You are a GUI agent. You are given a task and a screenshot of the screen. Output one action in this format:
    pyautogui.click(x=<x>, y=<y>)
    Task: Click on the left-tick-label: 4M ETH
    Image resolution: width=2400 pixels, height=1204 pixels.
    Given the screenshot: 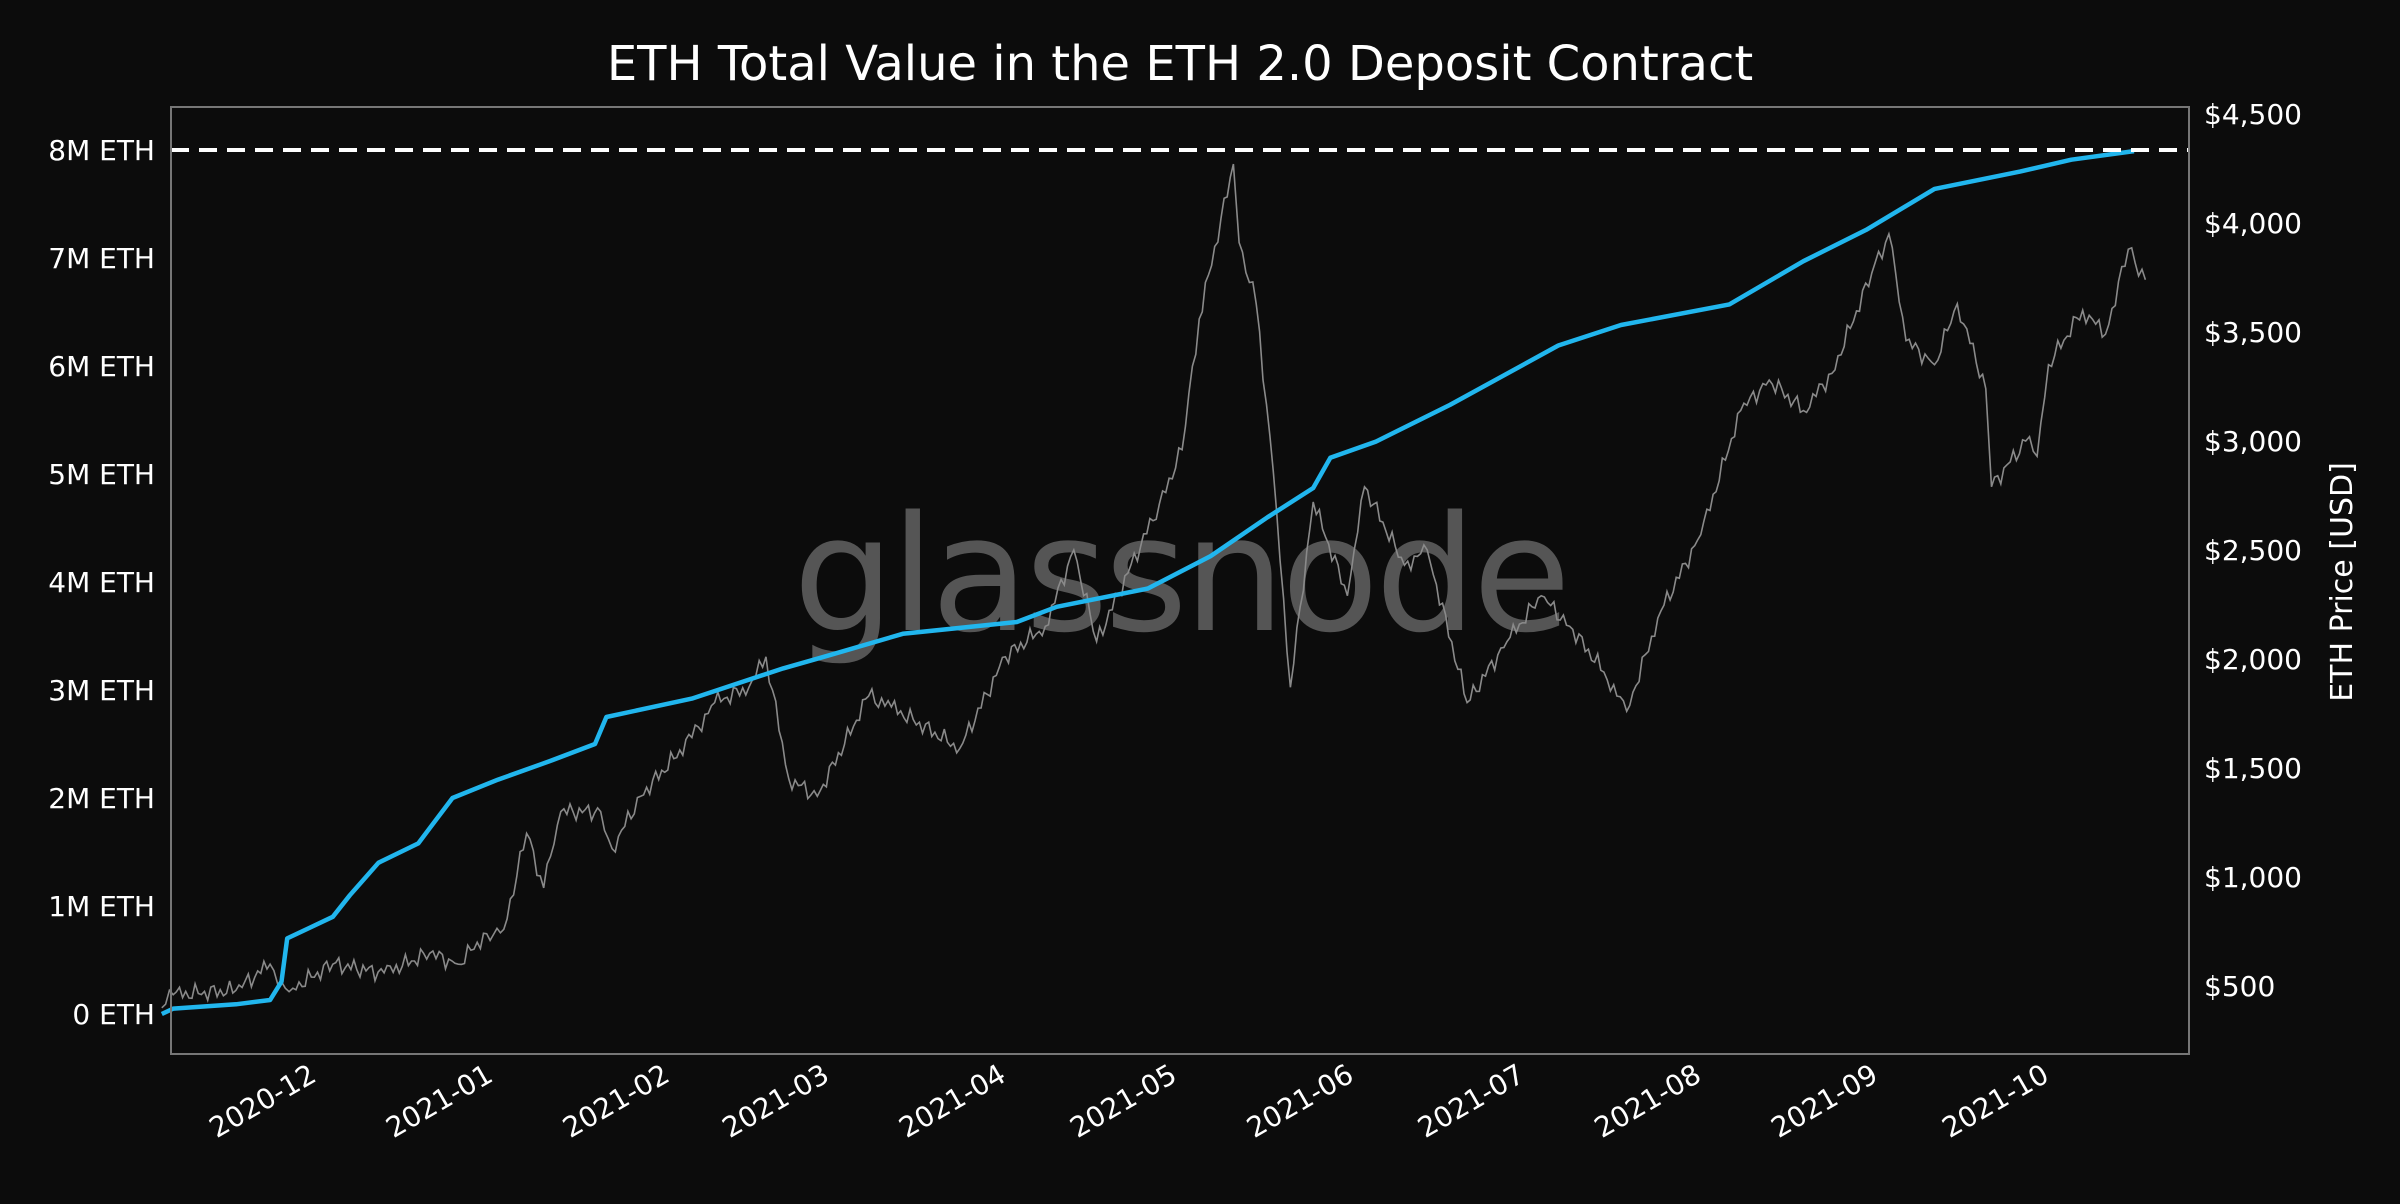 What is the action you would take?
    pyautogui.click(x=101, y=582)
    